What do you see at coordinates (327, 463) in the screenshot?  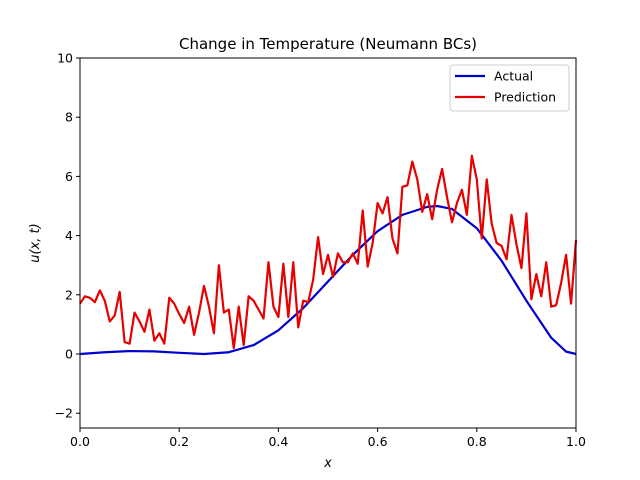 I see `x-axis-label: x` at bounding box center [327, 463].